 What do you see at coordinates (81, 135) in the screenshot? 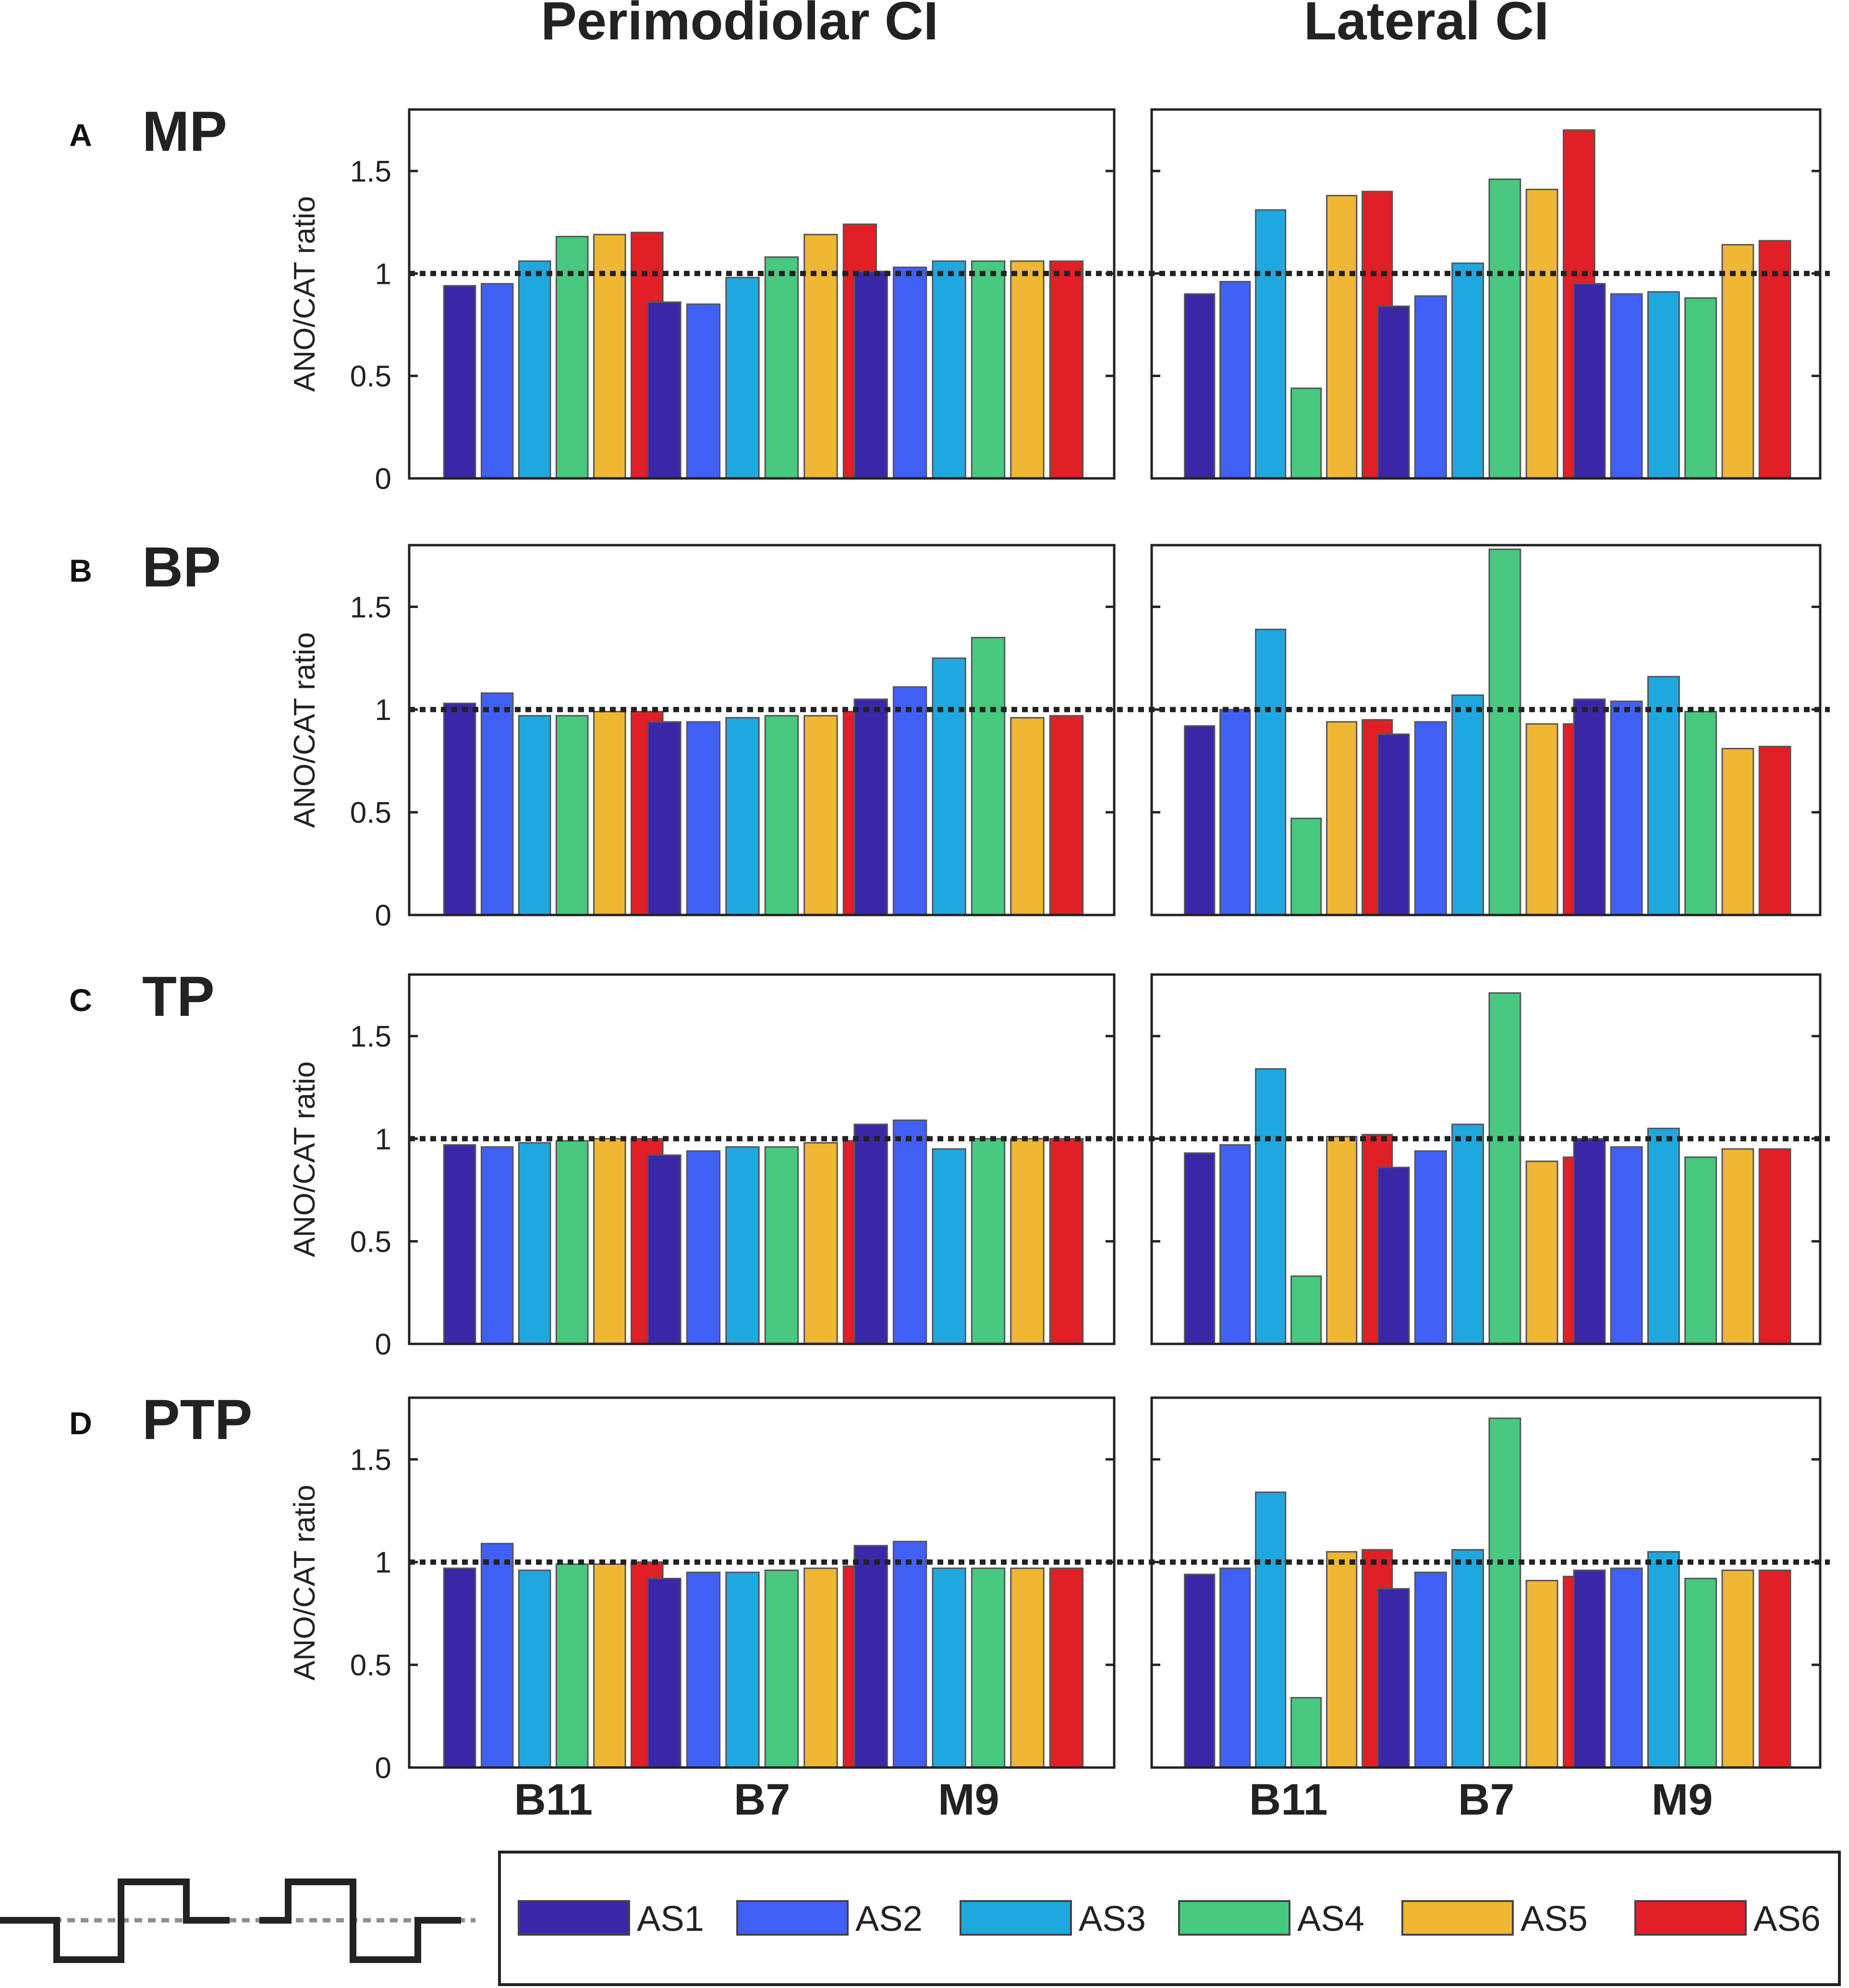
I see `panel-letter-a: A` at bounding box center [81, 135].